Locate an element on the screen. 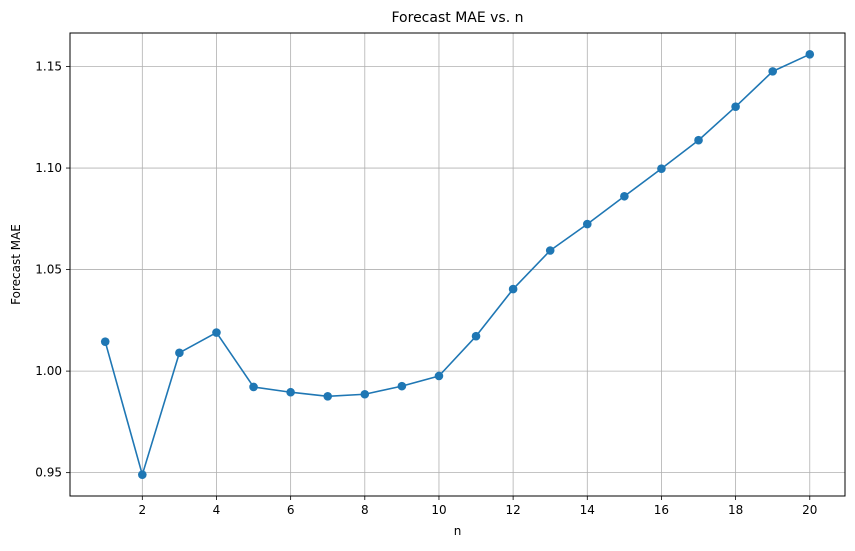  x-tick-label: 18 is located at coordinates (735, 510).